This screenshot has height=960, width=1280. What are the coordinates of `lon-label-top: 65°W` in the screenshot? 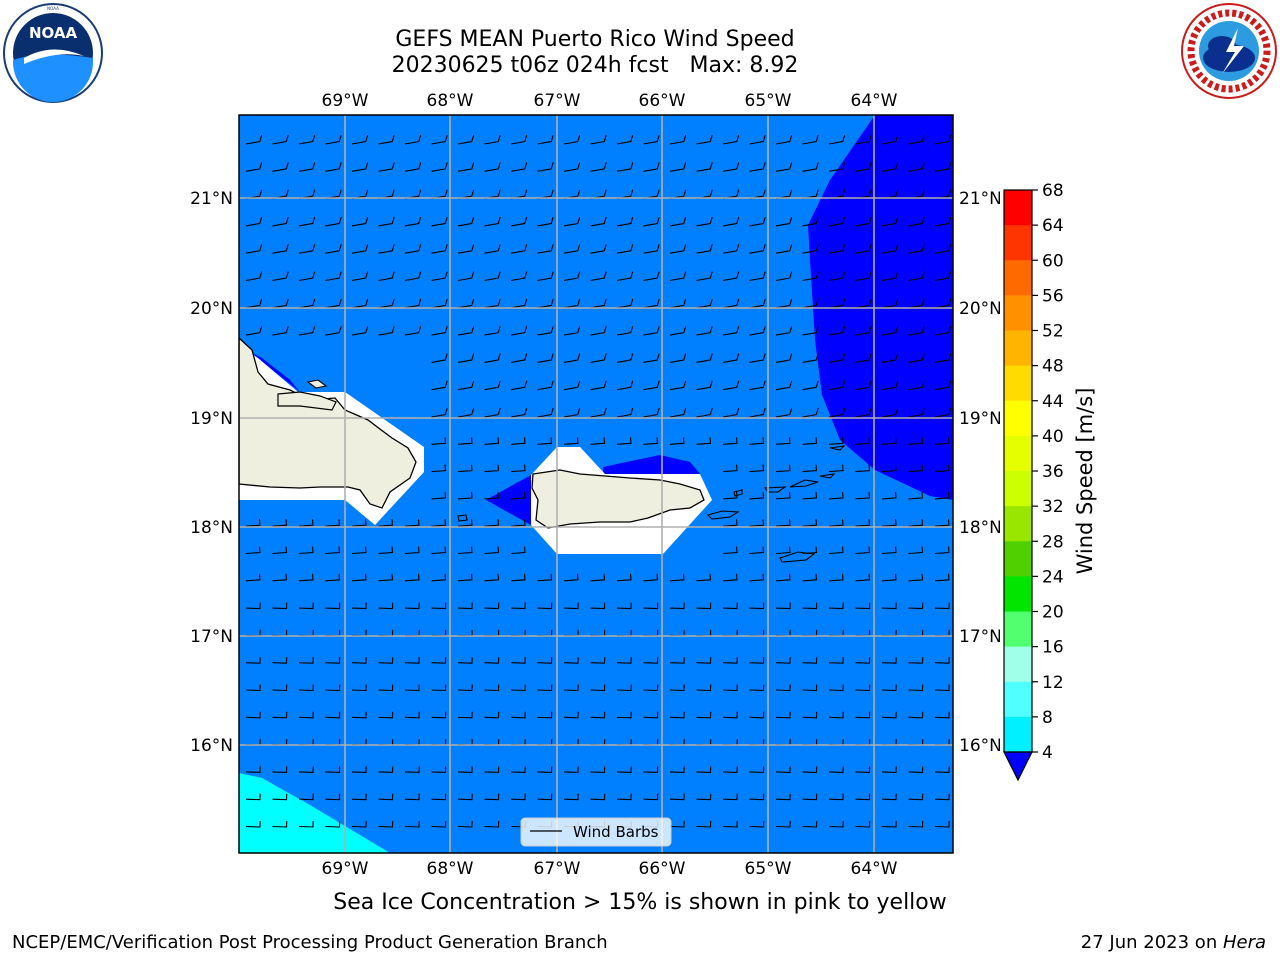 It's located at (768, 101).